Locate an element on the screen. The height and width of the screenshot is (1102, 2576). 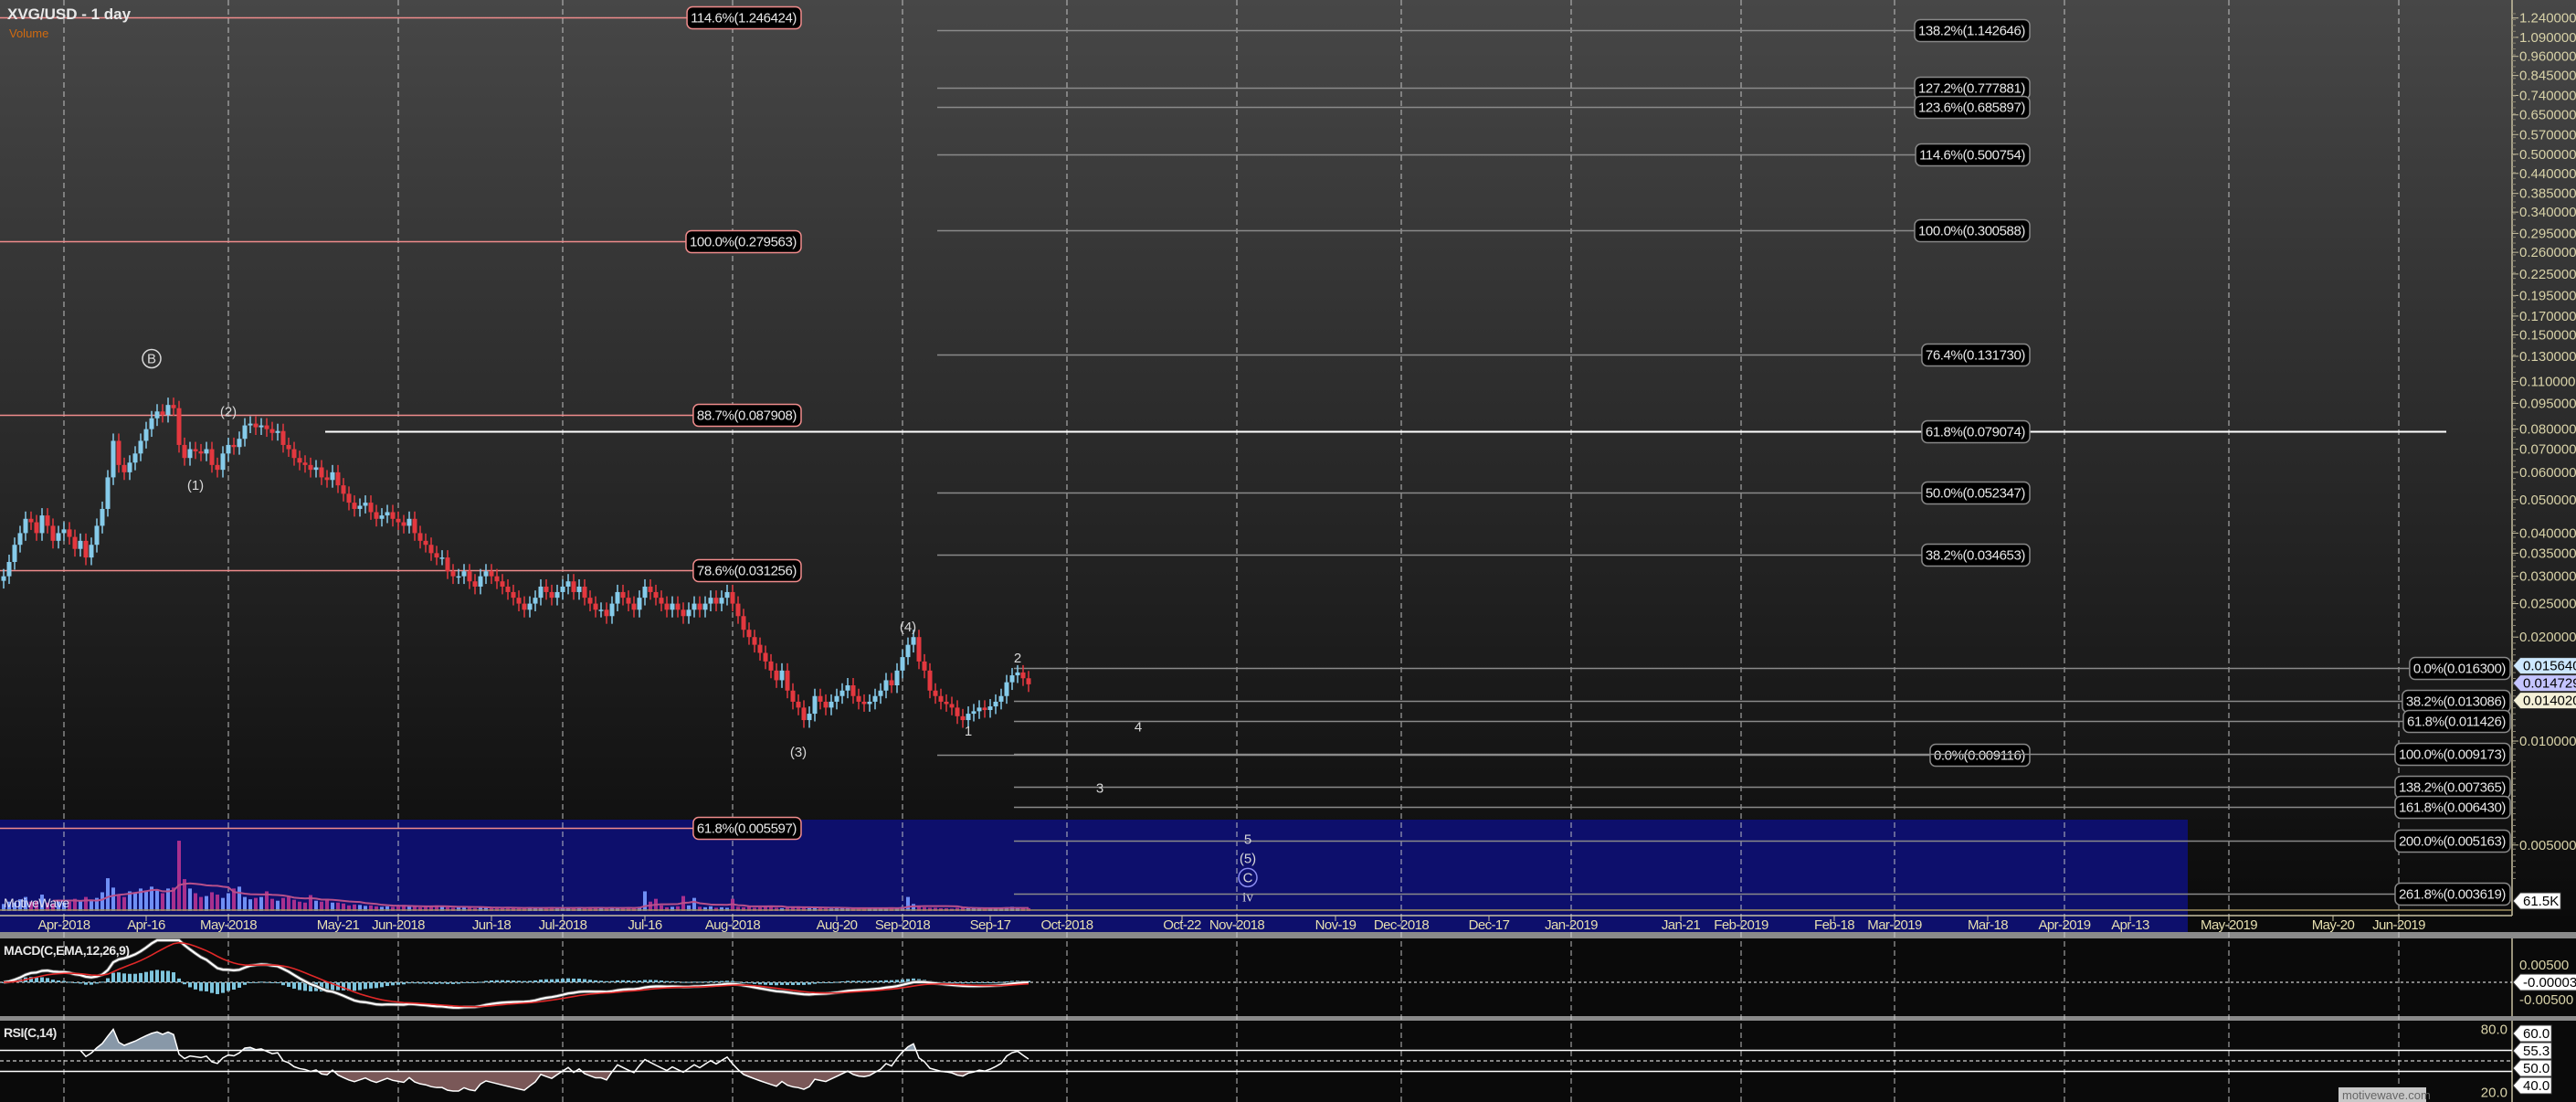
fib-level: 38.2%(0.013086) is located at coordinates (1762, 701).